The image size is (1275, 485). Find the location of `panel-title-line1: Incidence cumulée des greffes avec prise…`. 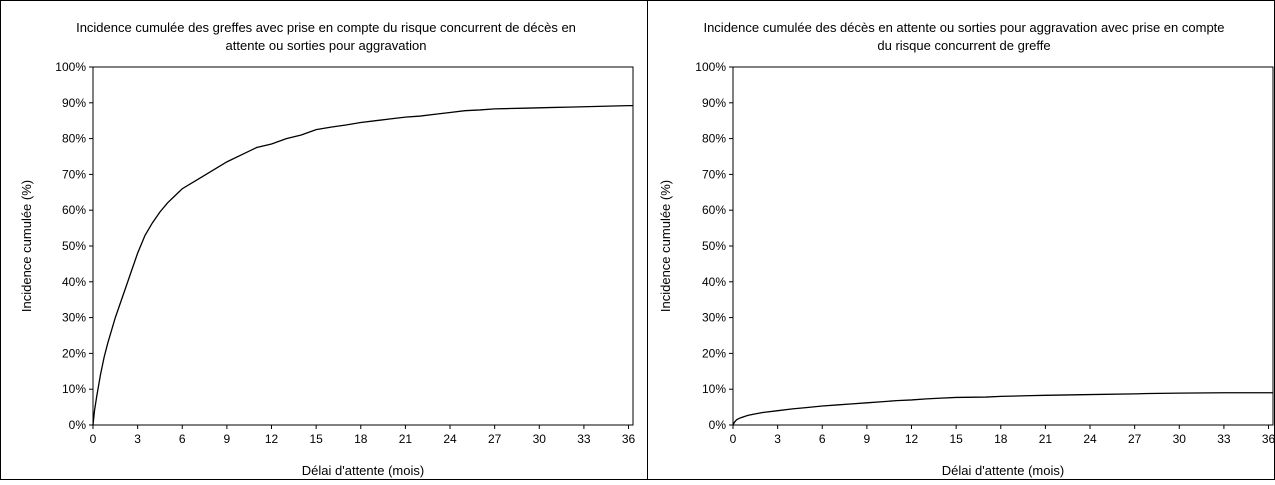

panel-title-line1: Incidence cumulée des greffes avec prise… is located at coordinates (326, 27).